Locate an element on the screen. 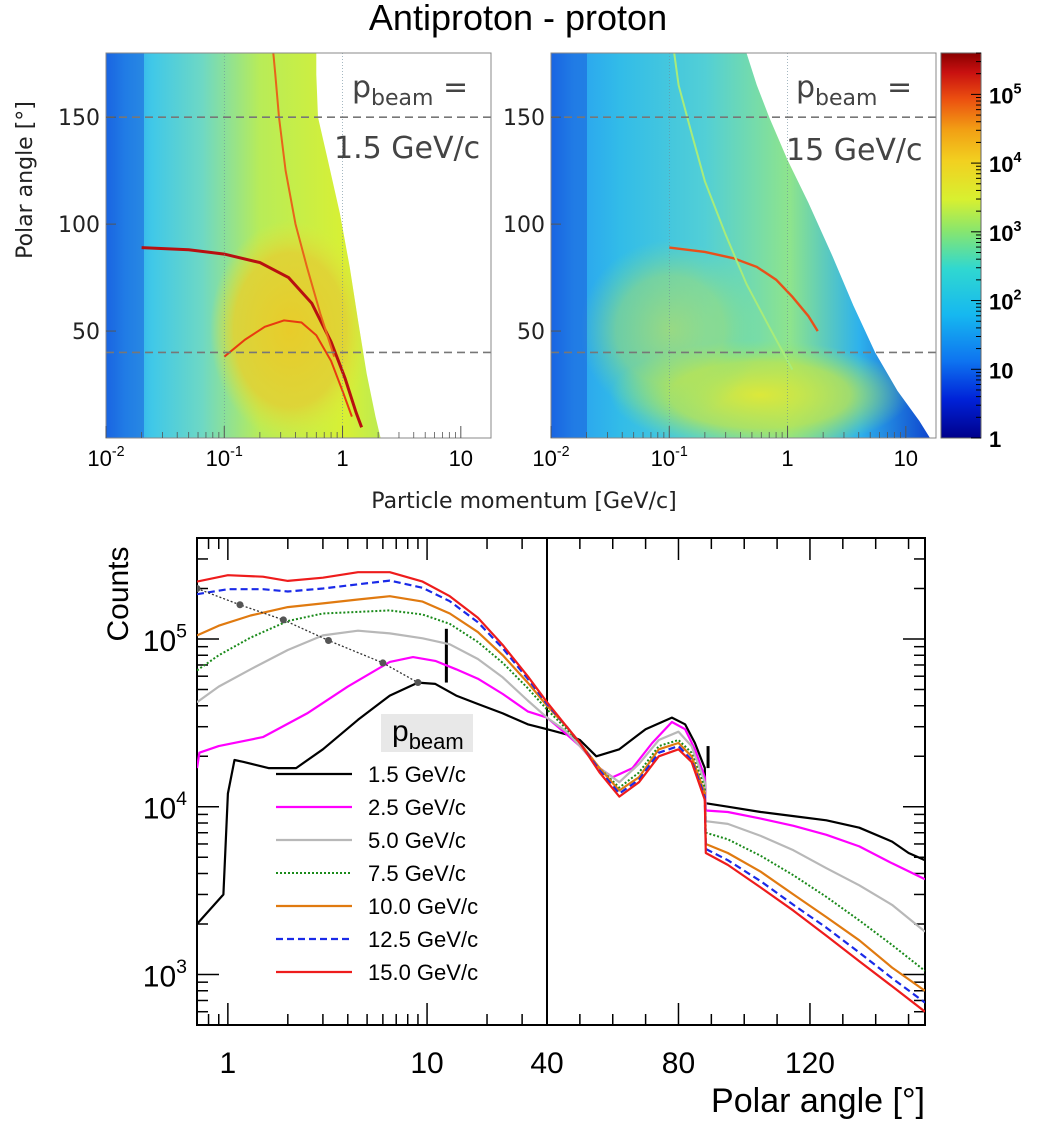  x-tick-label: 1 is located at coordinates (228, 1063).